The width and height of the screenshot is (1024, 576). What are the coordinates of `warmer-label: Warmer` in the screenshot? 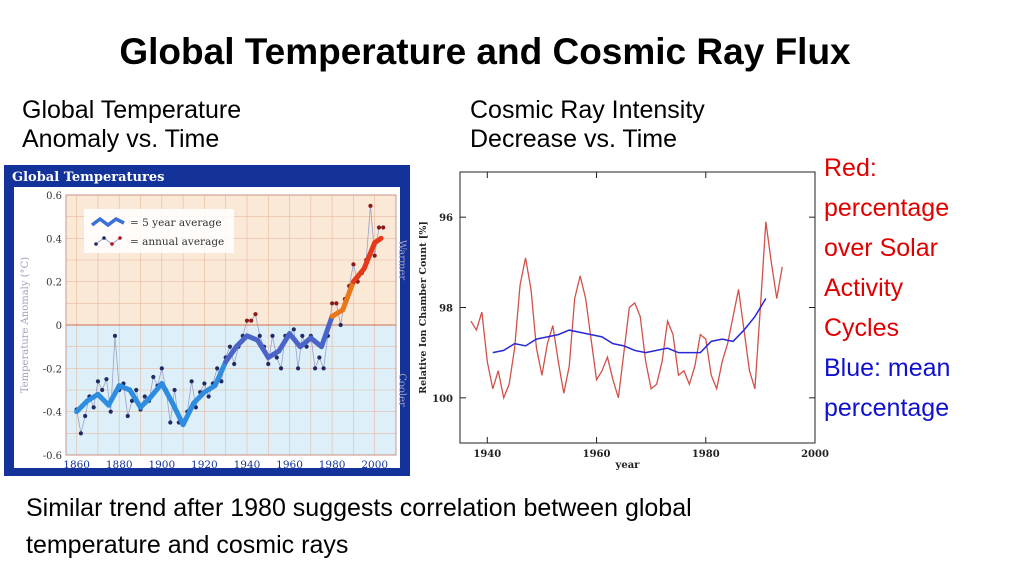 It's located at (401, 260).